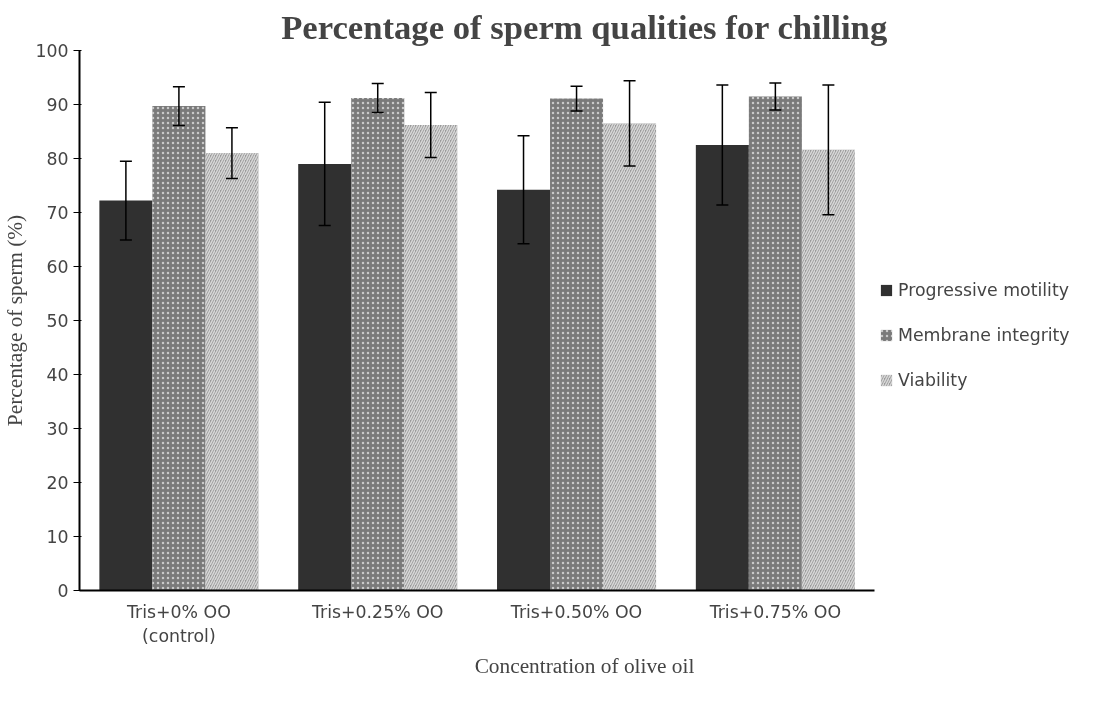  I want to click on y-tick-label: 50, so click(57, 321).